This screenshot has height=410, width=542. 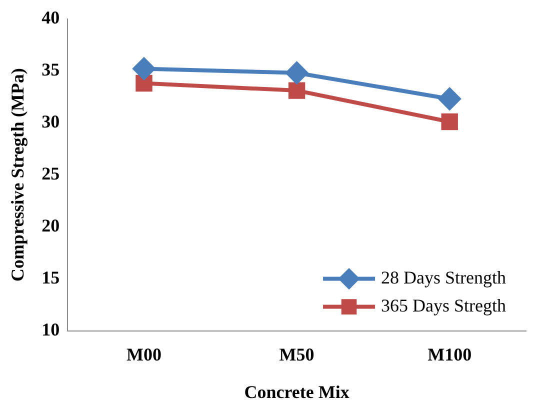 What do you see at coordinates (144, 354) in the screenshot?
I see `x-tick-label: M00` at bounding box center [144, 354].